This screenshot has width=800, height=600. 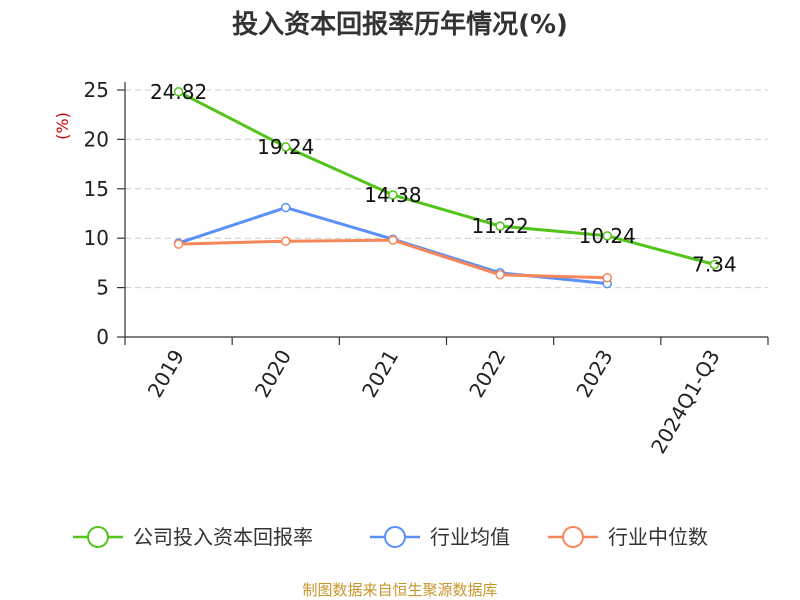 I want to click on y-tick-label: 20, so click(x=96, y=139).